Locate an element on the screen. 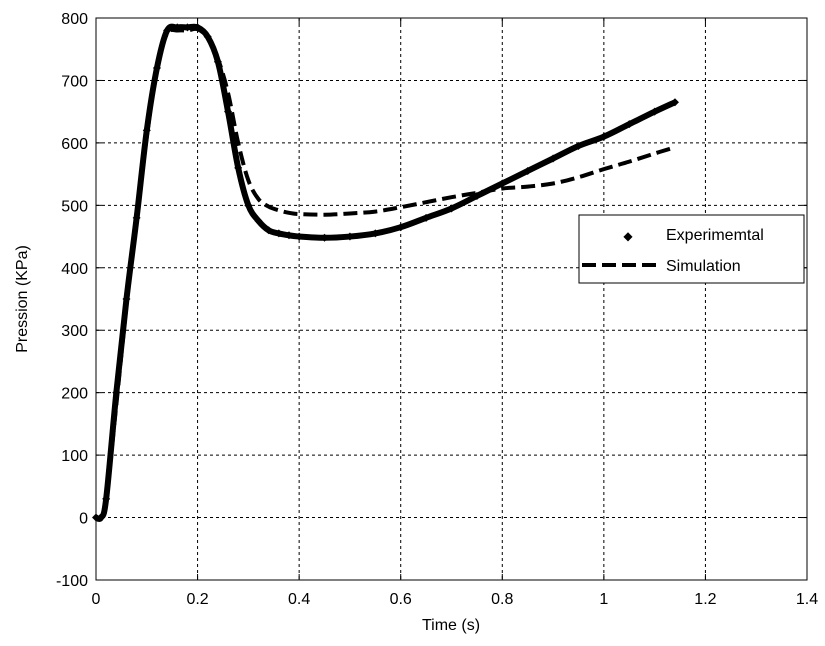 The height and width of the screenshot is (646, 825). y-axis-label: Pression (KPa) is located at coordinates (22, 299).